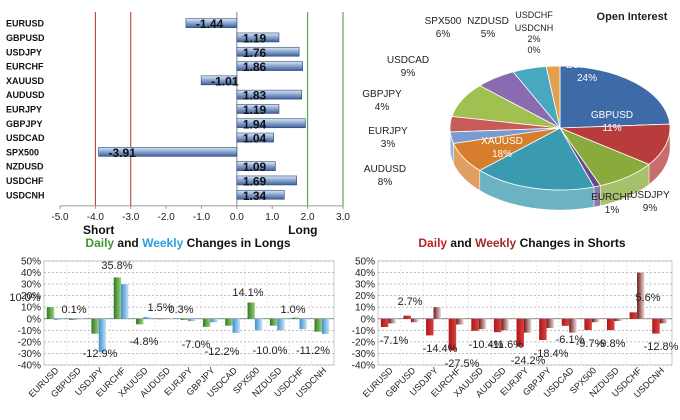 This screenshot has height=420, width=680. I want to click on value-label: 1.34, so click(255, 196).